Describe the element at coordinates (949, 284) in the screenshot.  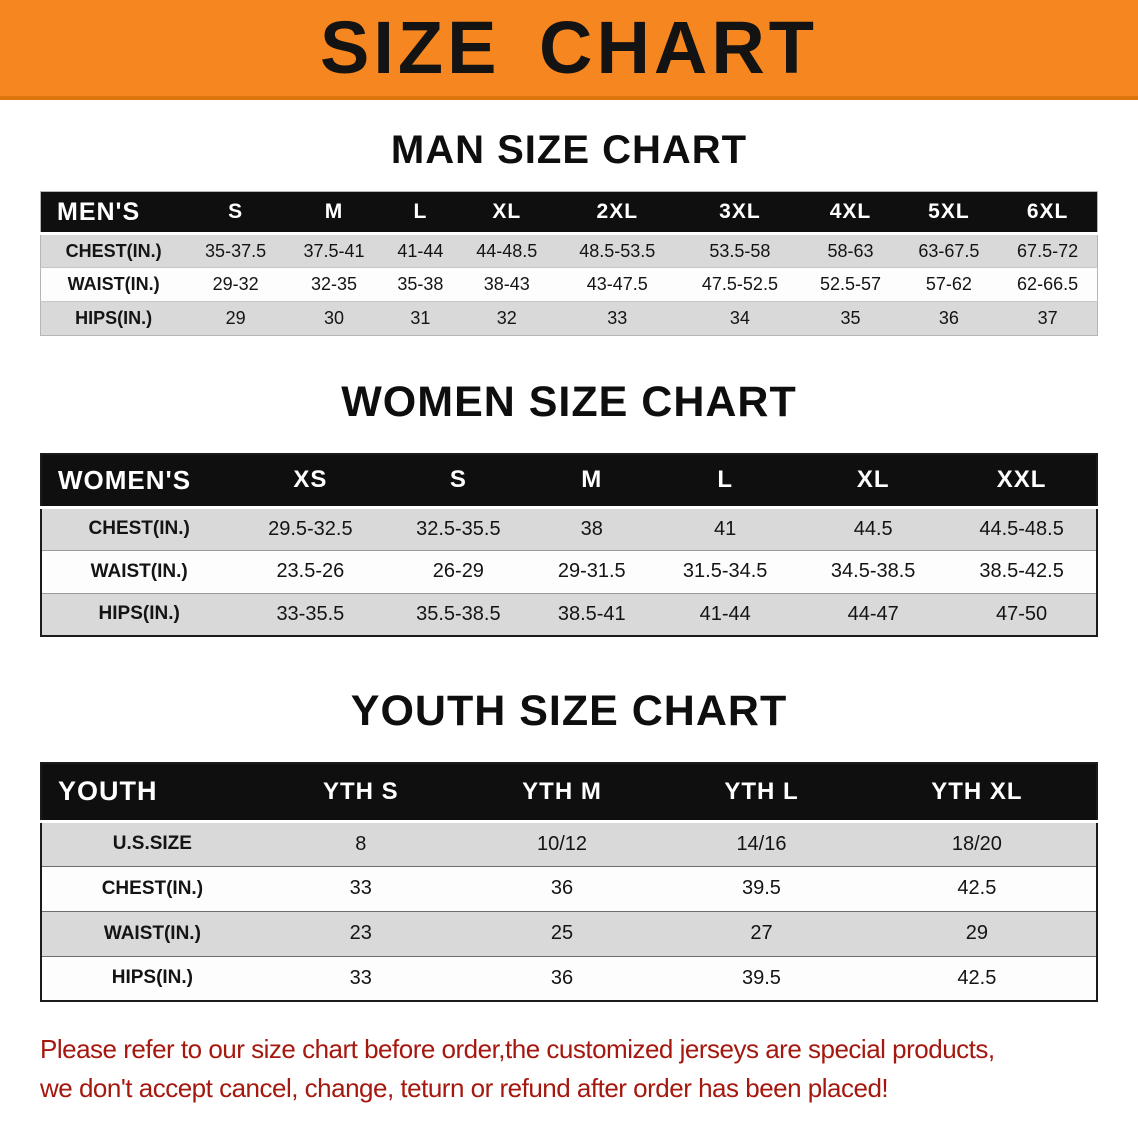
I see `size-cell: 57-62` at that location.